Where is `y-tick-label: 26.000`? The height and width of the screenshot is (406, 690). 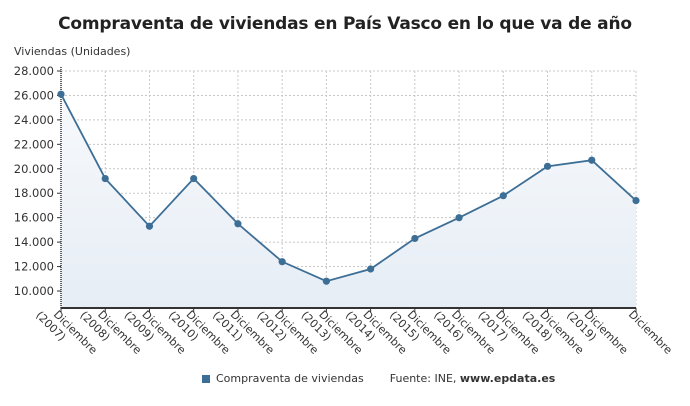 y-tick-label: 26.000 is located at coordinates (34, 95).